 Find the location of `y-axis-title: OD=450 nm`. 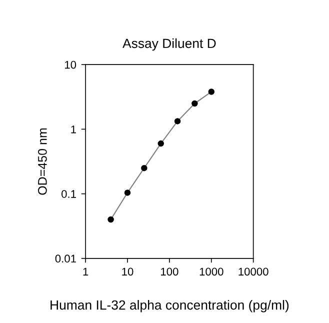

y-axis-title: OD=450 nm is located at coordinates (42, 161).